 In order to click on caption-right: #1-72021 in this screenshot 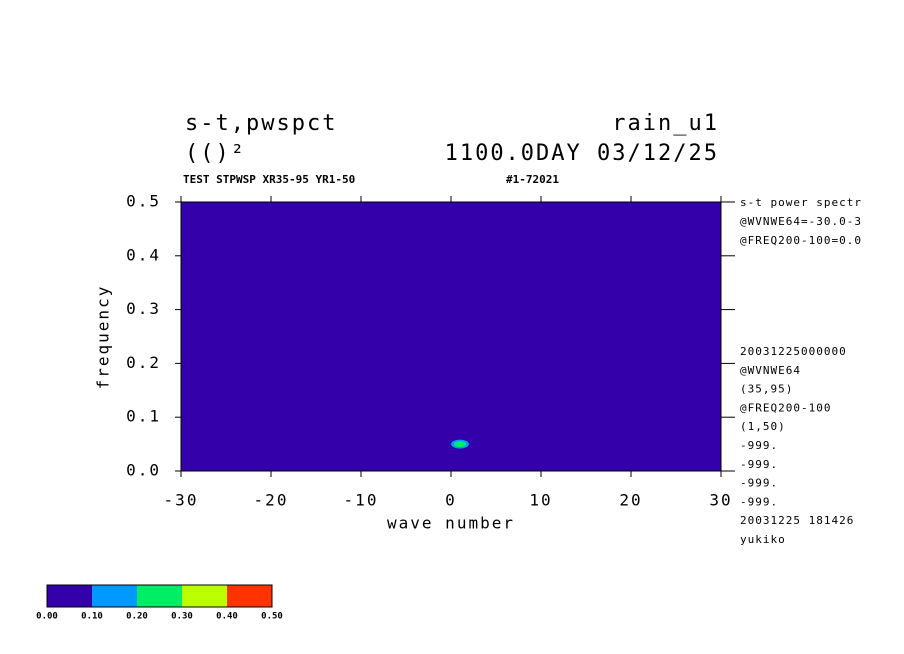, I will do `click(532, 179)`.